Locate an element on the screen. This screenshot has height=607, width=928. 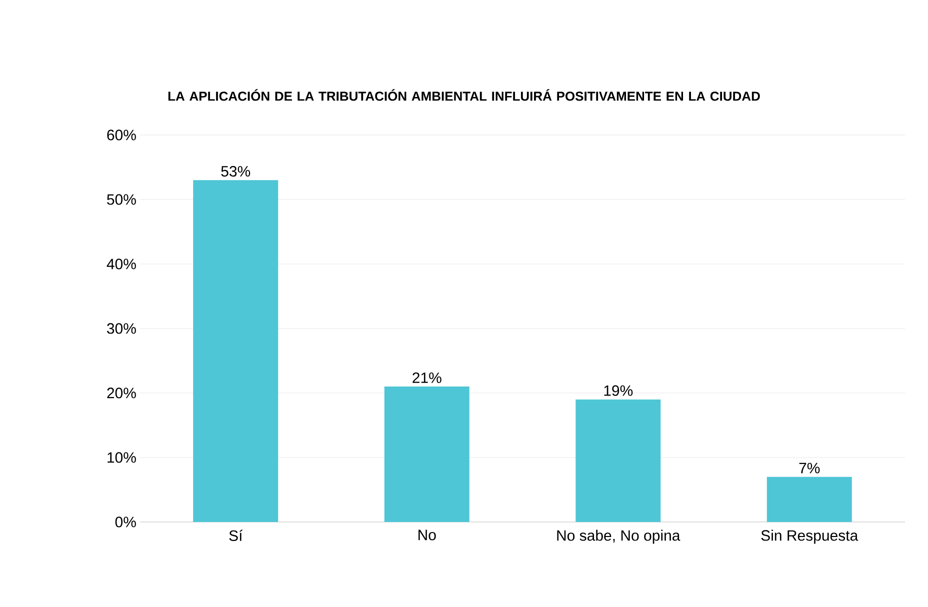
data-label: 19% is located at coordinates (618, 390).